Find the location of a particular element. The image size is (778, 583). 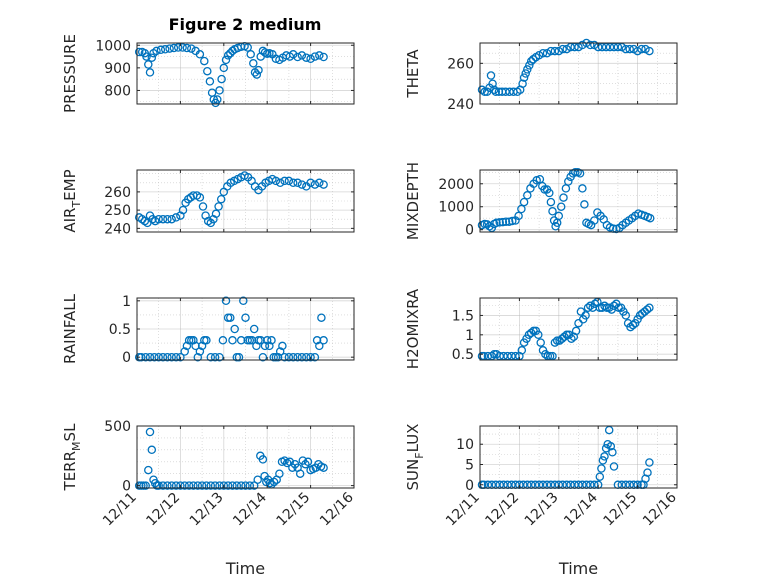

panel-8-axes-box is located at coordinates (578, 457).